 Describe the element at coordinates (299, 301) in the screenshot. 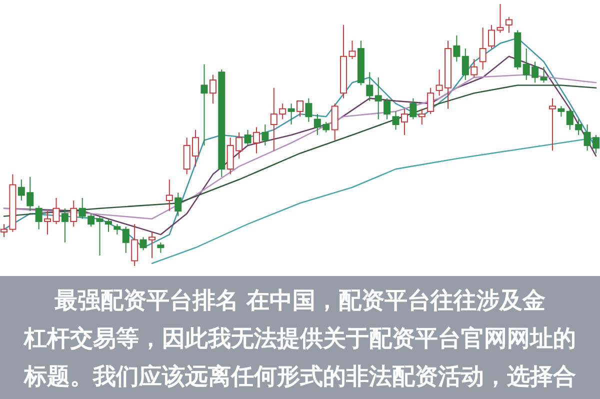

I see `text: 最强配资平台排名 在中国，配资平台往往涉及金` at that location.